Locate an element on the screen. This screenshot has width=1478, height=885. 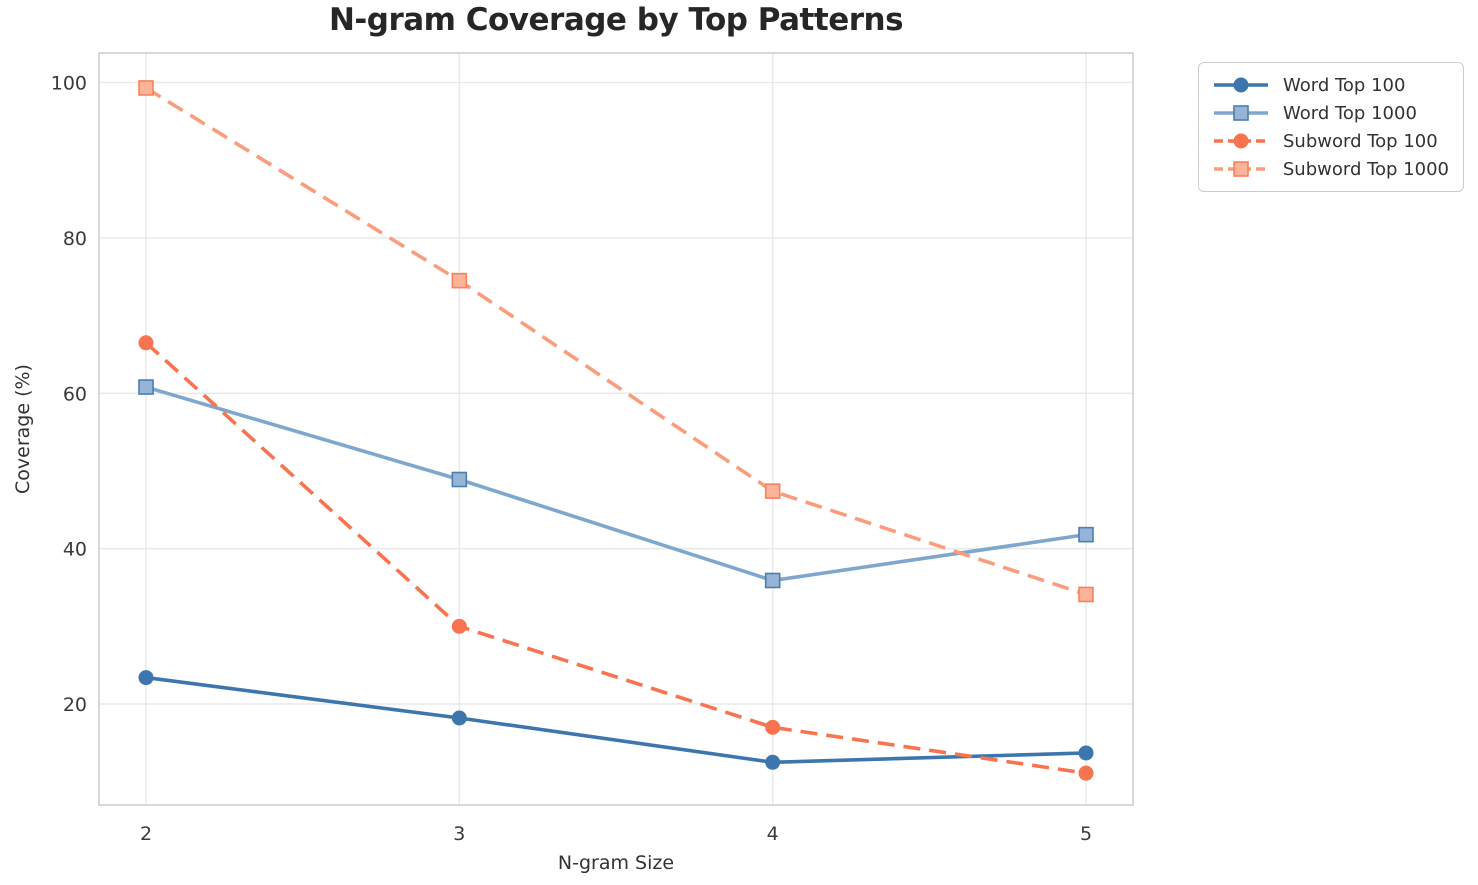
legend-item-word-top-100: Word Top 100 is located at coordinates (1331, 85).